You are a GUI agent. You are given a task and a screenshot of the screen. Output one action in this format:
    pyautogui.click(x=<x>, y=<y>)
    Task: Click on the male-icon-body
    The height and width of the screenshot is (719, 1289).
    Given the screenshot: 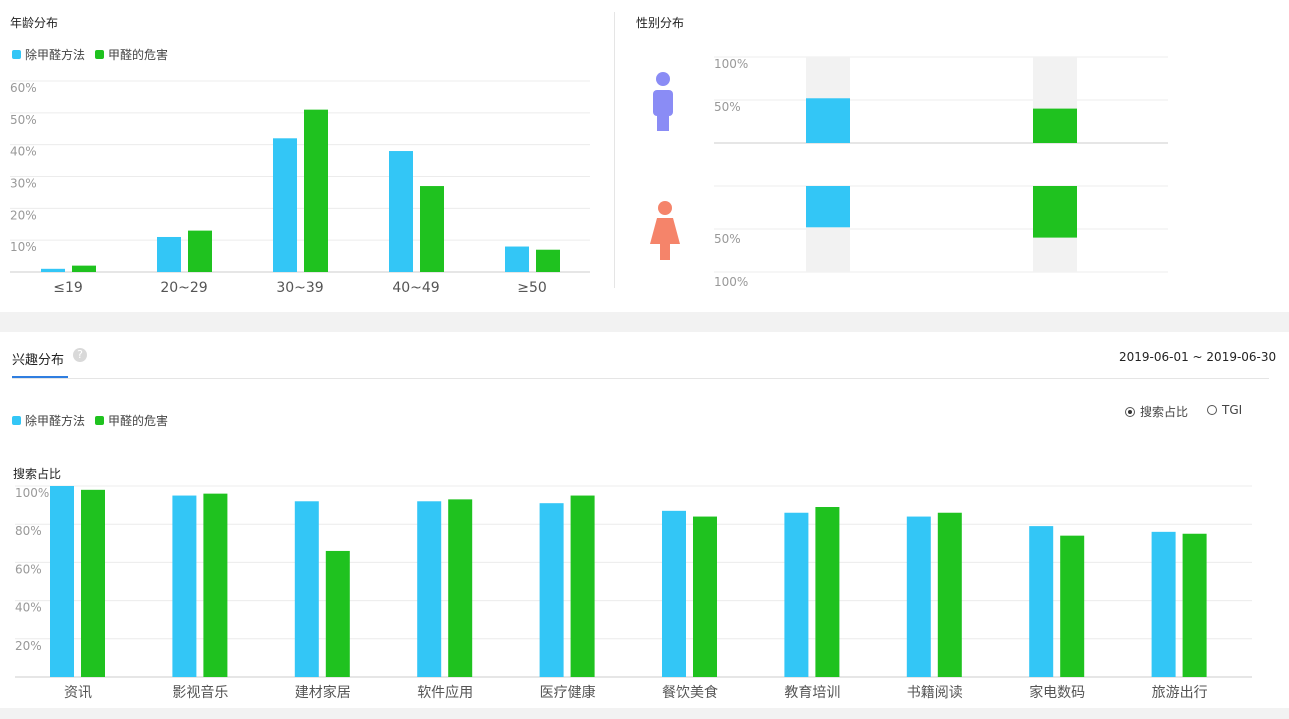 What is the action you would take?
    pyautogui.click(x=663, y=103)
    